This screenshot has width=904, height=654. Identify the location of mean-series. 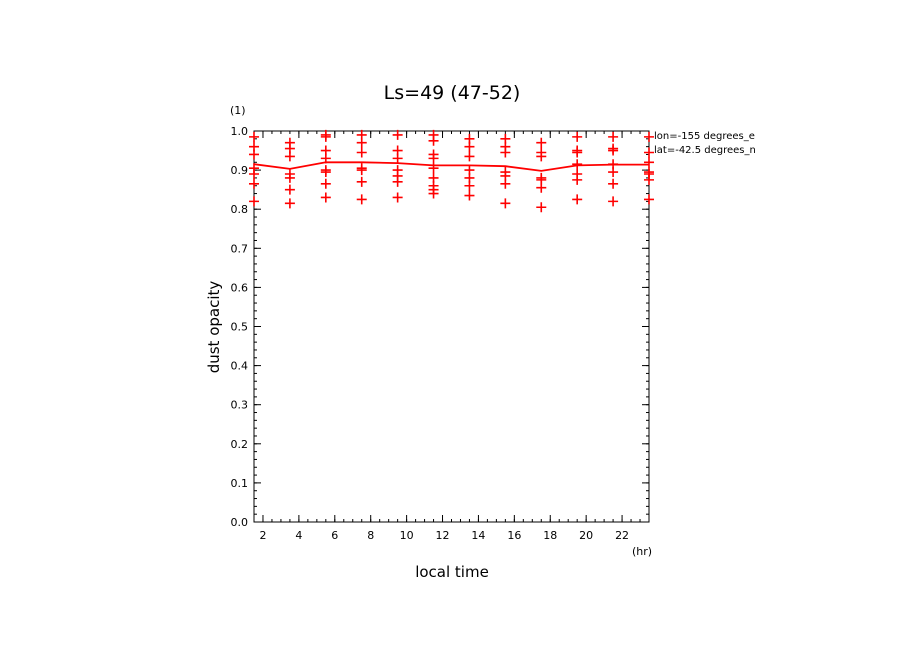
(451, 166).